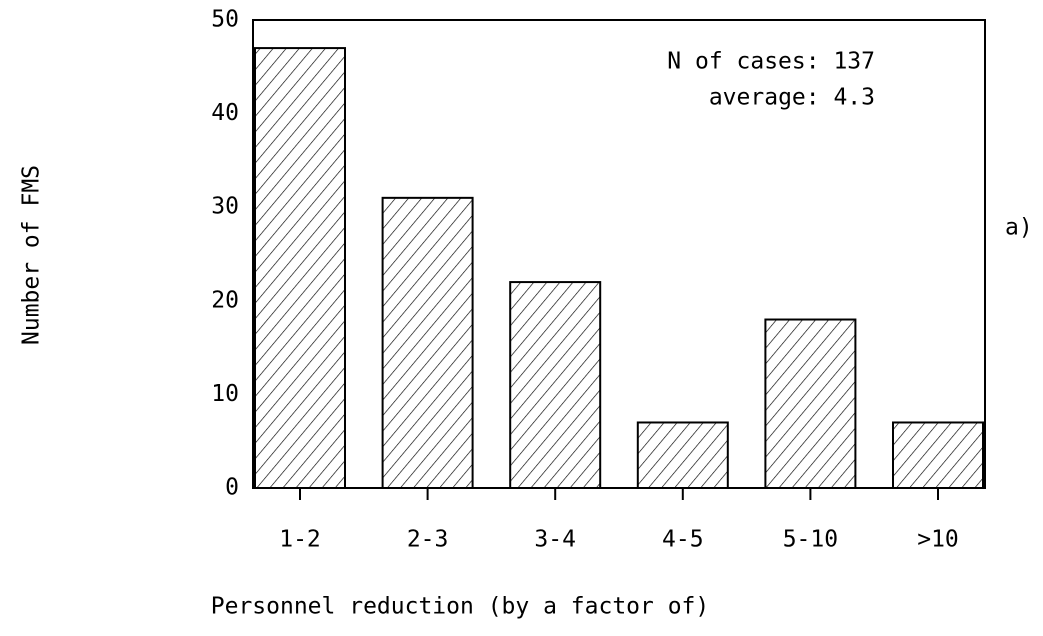 The width and height of the screenshot is (1043, 636). I want to click on x-tick-label: 4-5, so click(683, 540).